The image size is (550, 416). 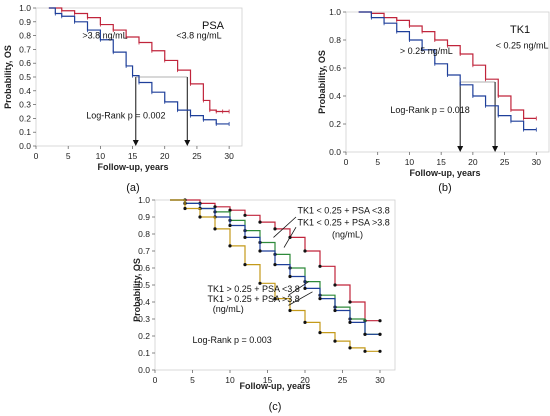 What do you see at coordinates (344, 211) in the screenshot?
I see `panel-c-annotation-0: TK1 < 0.25 + PSA <3.8` at bounding box center [344, 211].